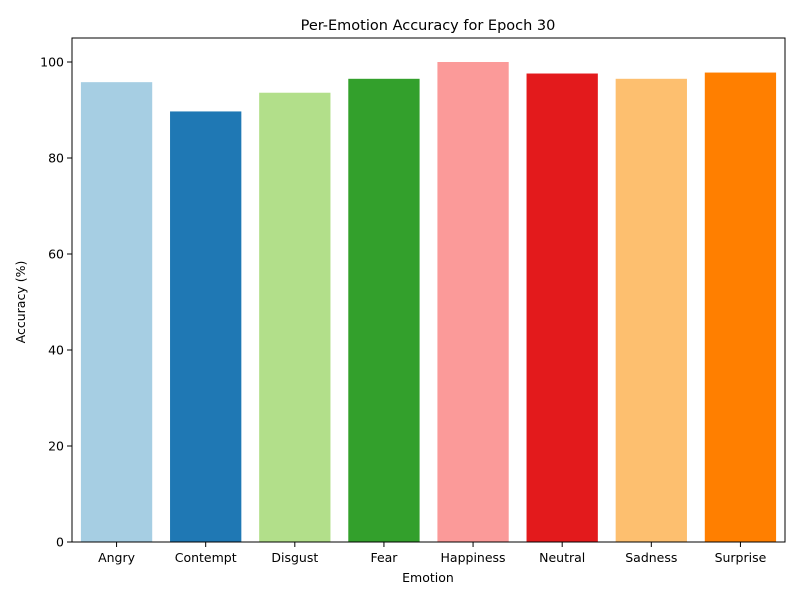 The height and width of the screenshot is (604, 800). Describe the element at coordinates (562, 308) in the screenshot. I see `bar-neutral` at that location.